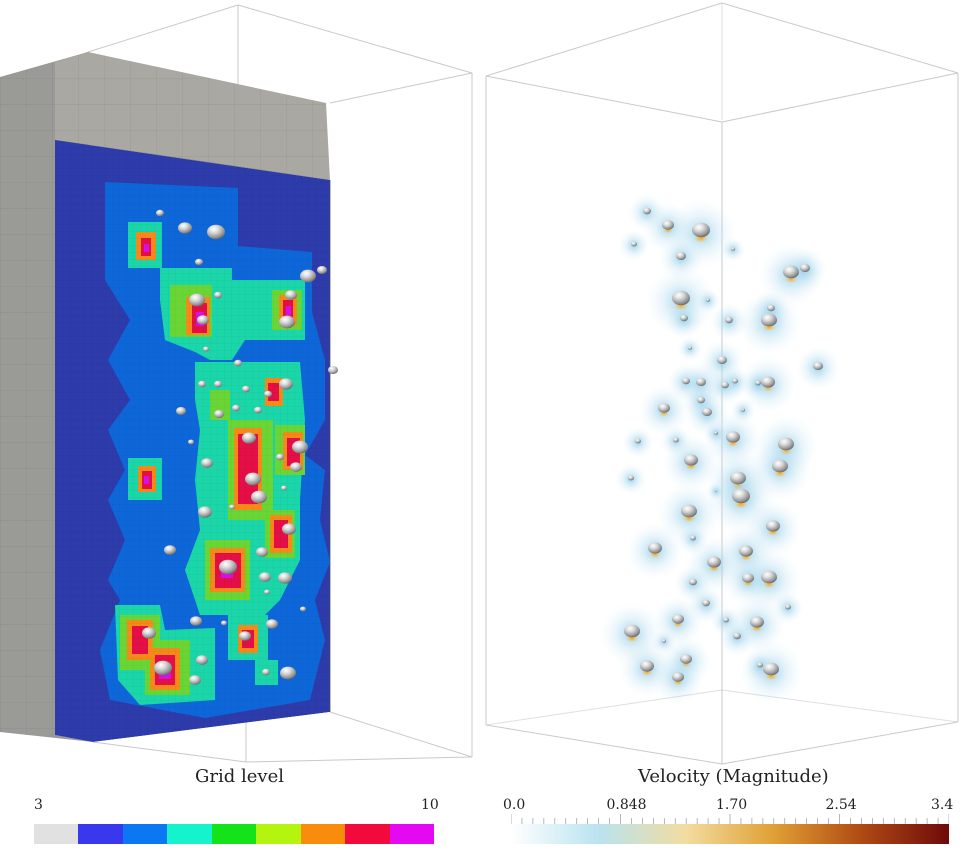  Describe the element at coordinates (730, 834) in the screenshot. I see `velocity-colorbar` at that location.